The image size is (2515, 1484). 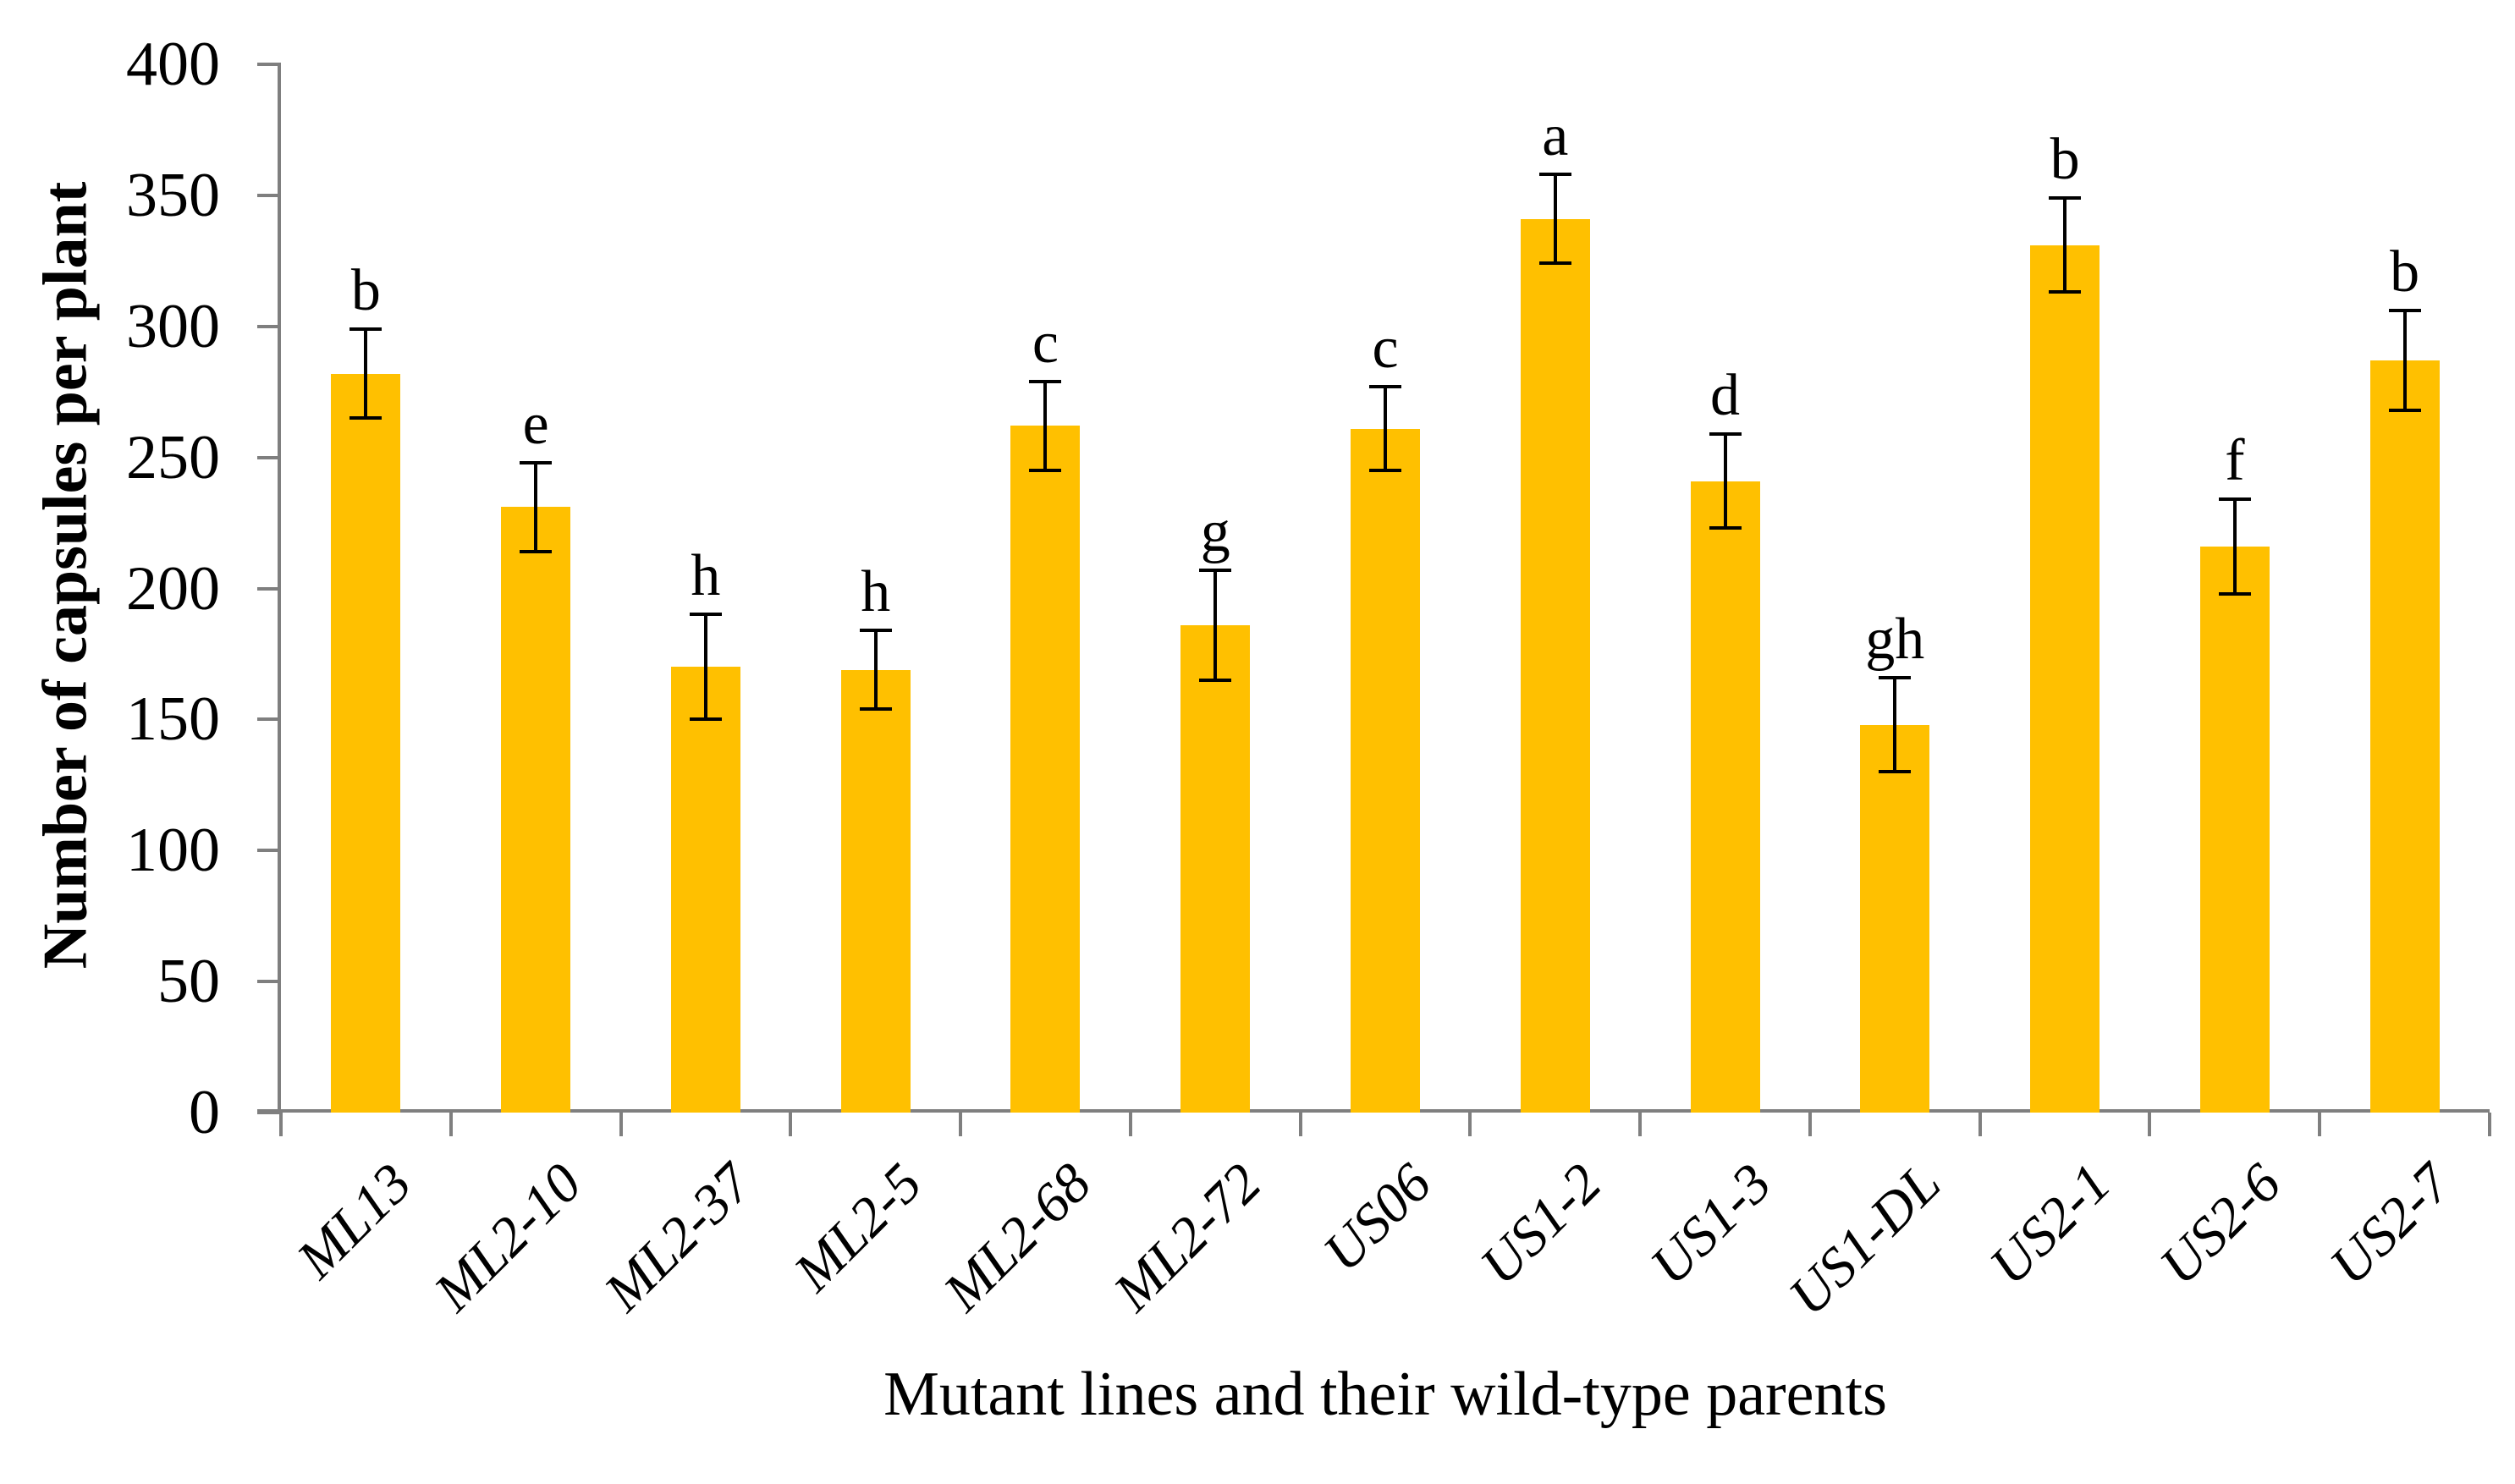 I want to click on x-tick-label: ML2-5, so click(x=858, y=1227).